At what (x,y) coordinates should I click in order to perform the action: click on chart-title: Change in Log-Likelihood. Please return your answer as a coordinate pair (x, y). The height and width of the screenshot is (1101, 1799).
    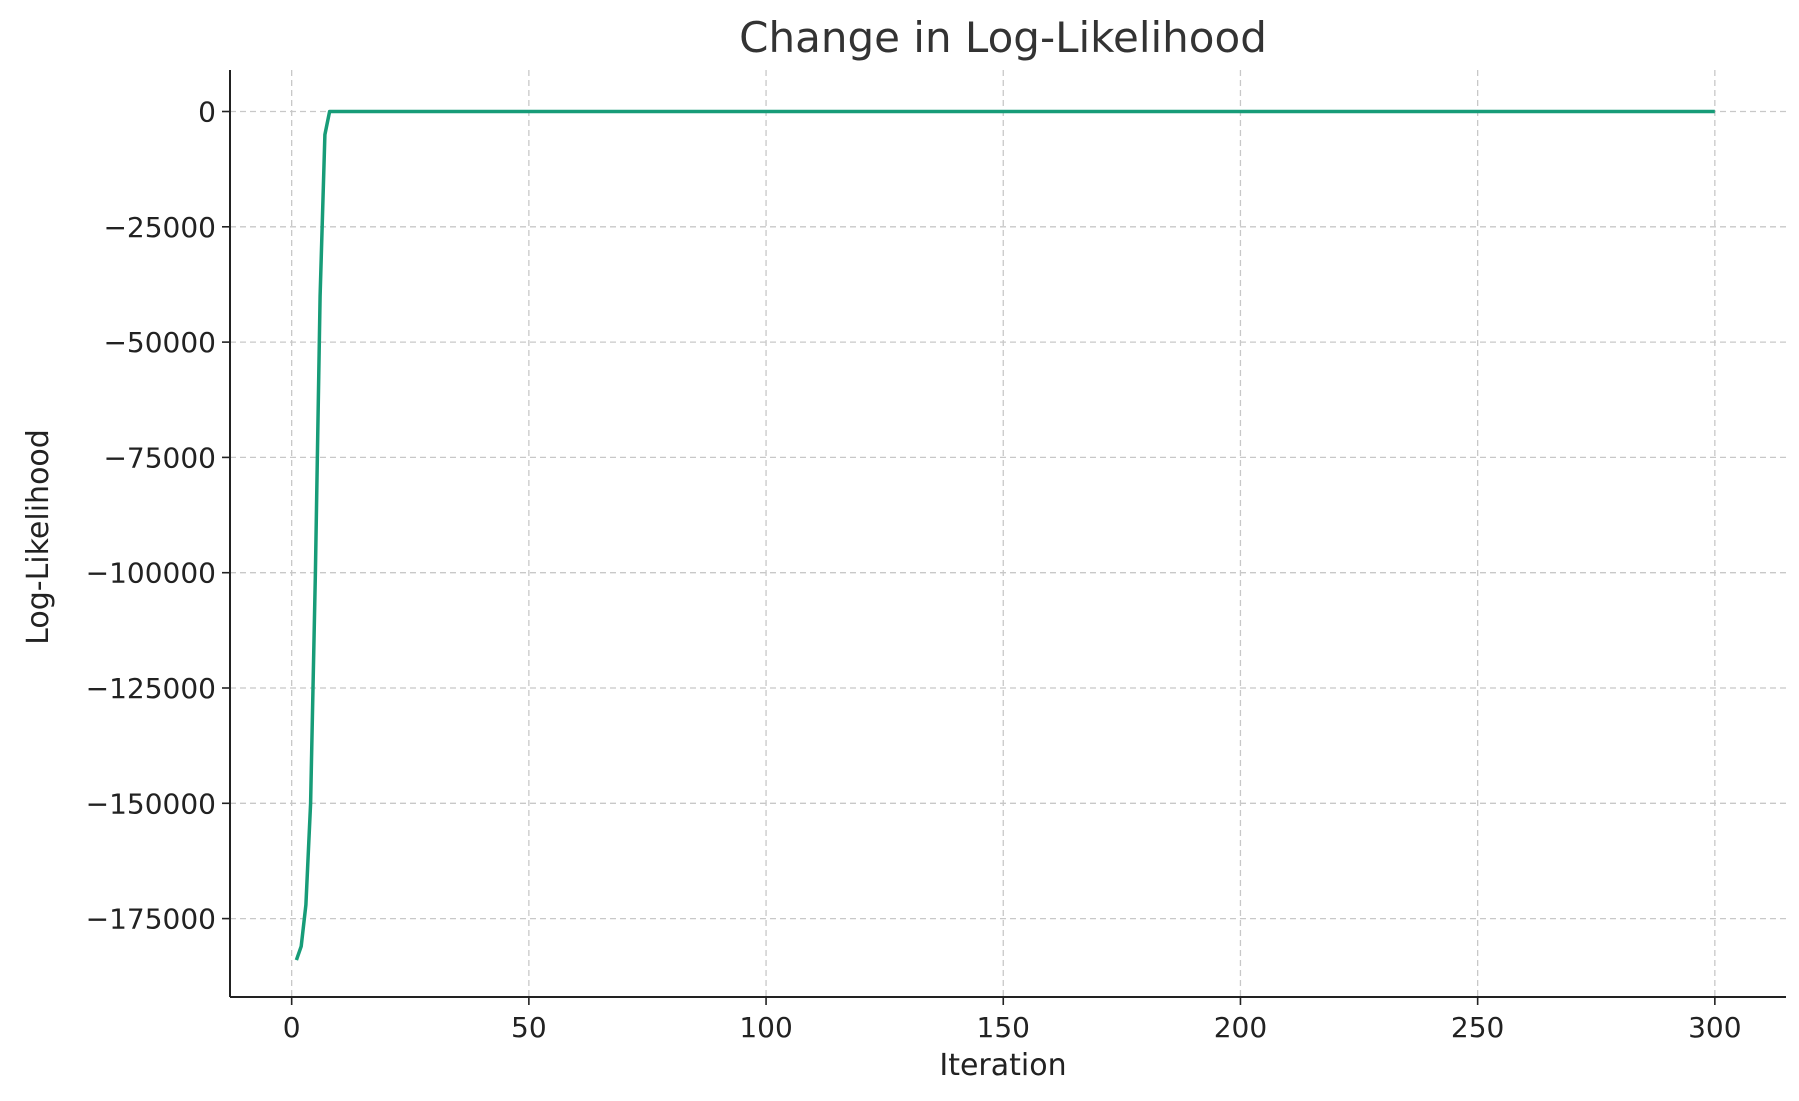
    Looking at the image, I should click on (1003, 37).